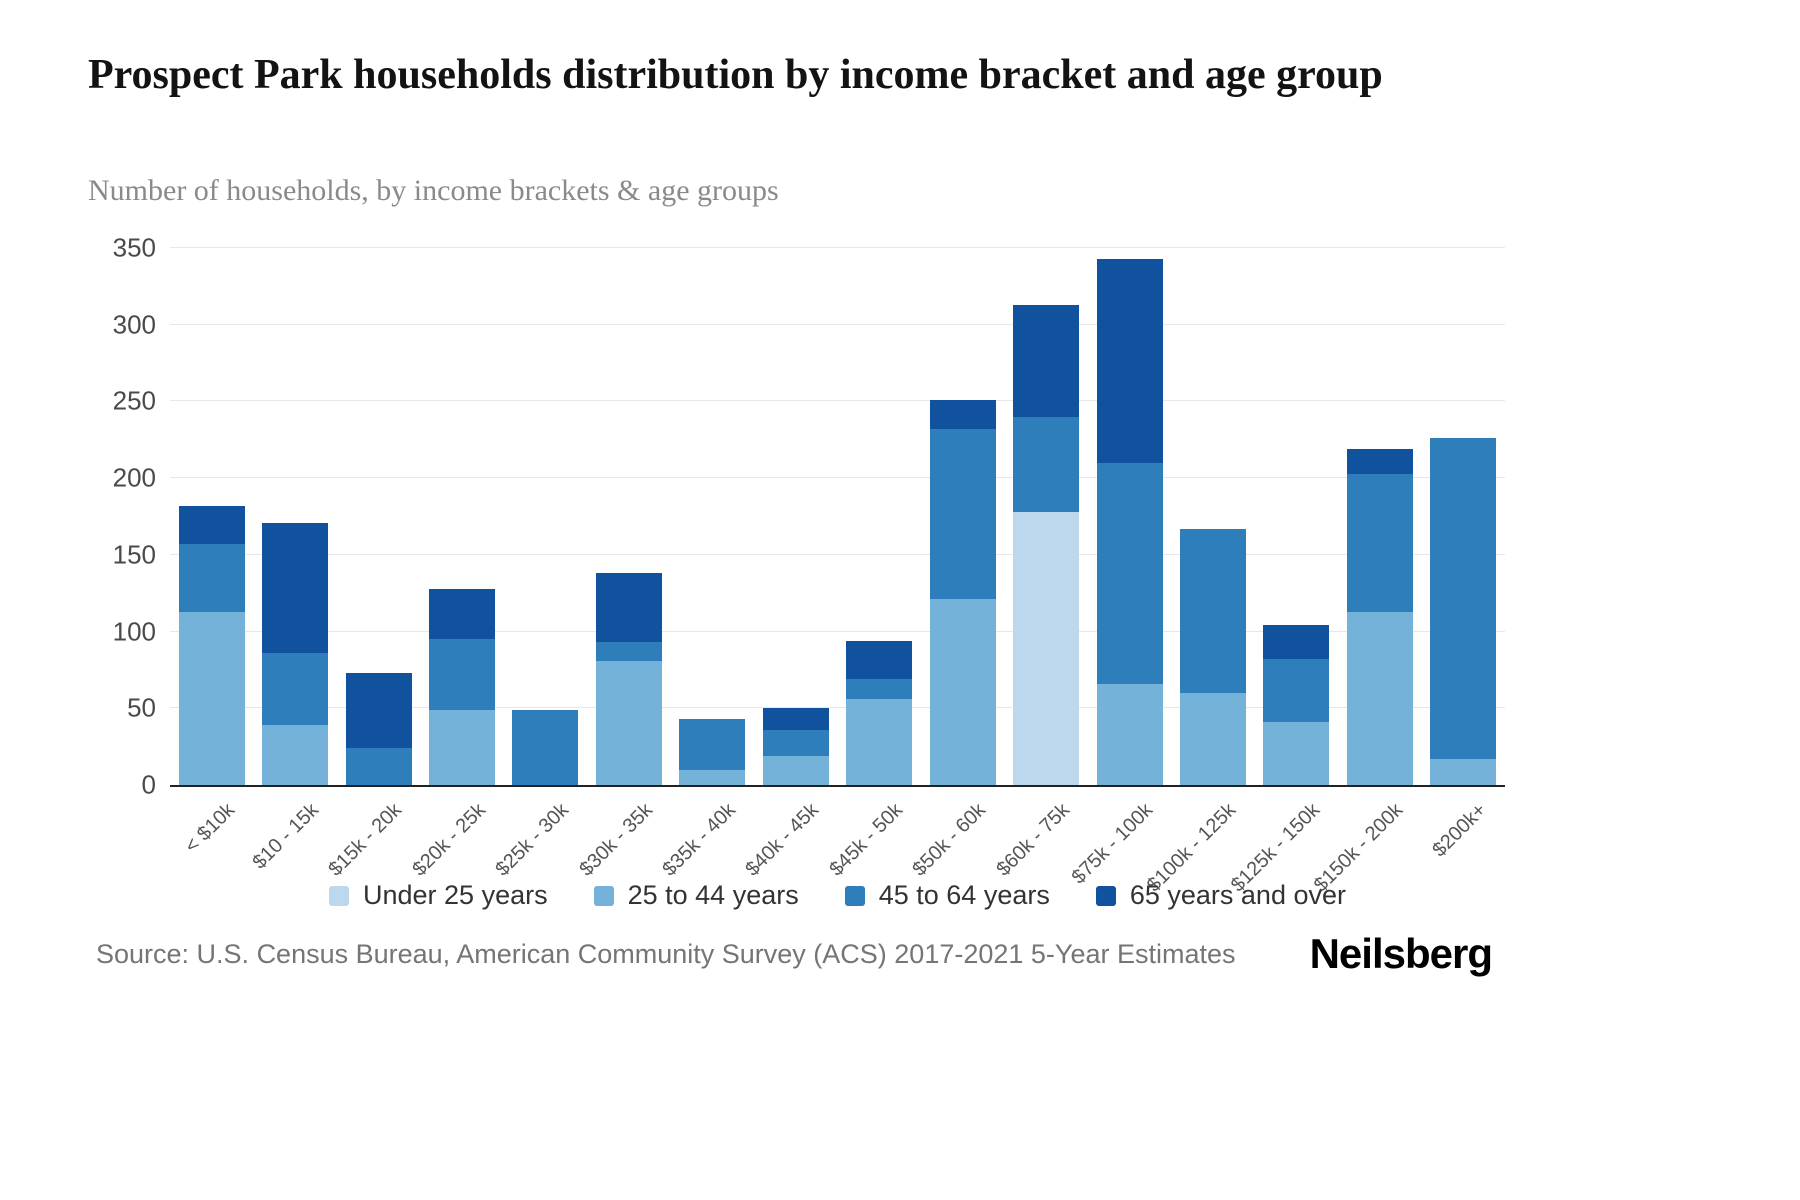 This screenshot has height=1200, width=1800. I want to click on legend-label: 25 to 44 years, so click(713, 895).